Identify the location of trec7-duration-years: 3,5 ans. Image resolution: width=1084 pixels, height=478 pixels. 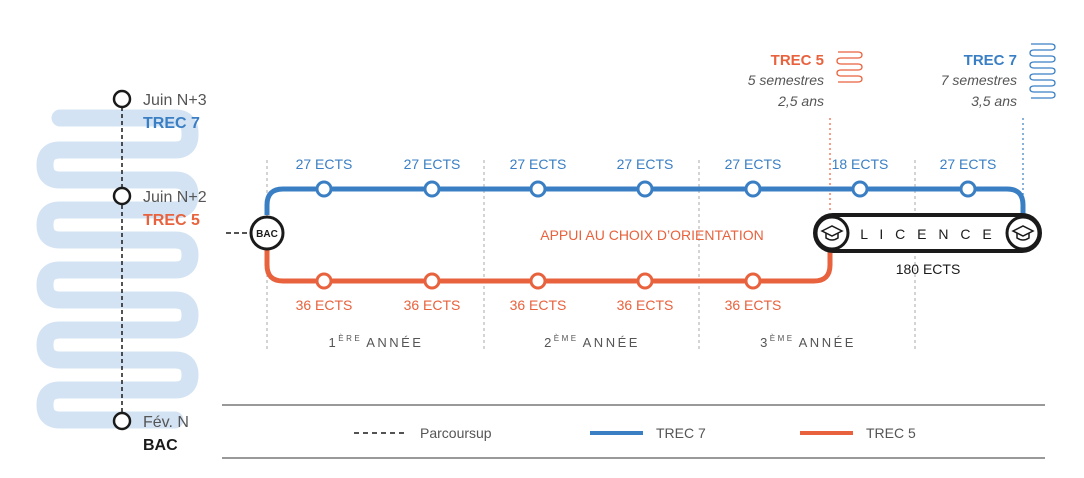
(994, 101).